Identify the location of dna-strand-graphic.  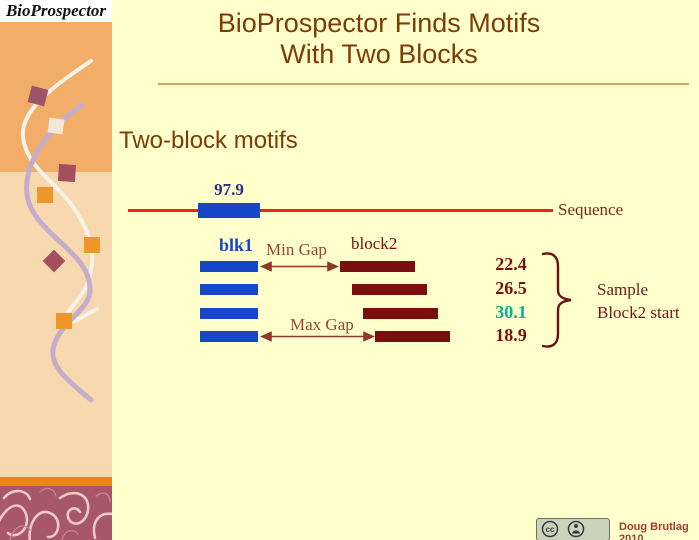
(60, 231).